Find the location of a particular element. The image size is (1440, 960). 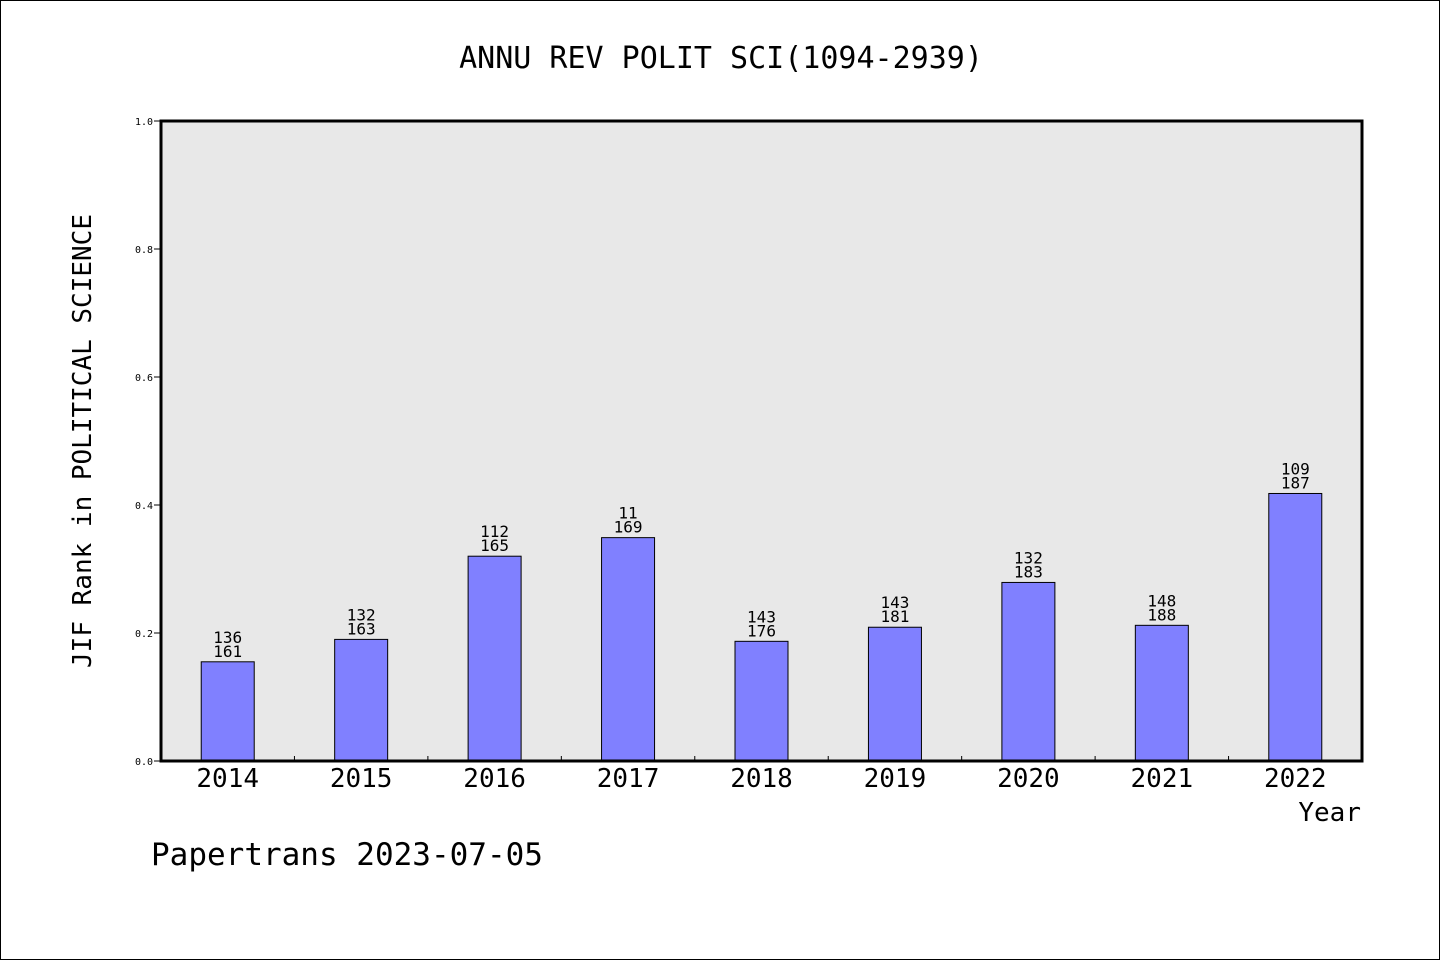

bar-label-bottom: 165 is located at coordinates (494, 545).